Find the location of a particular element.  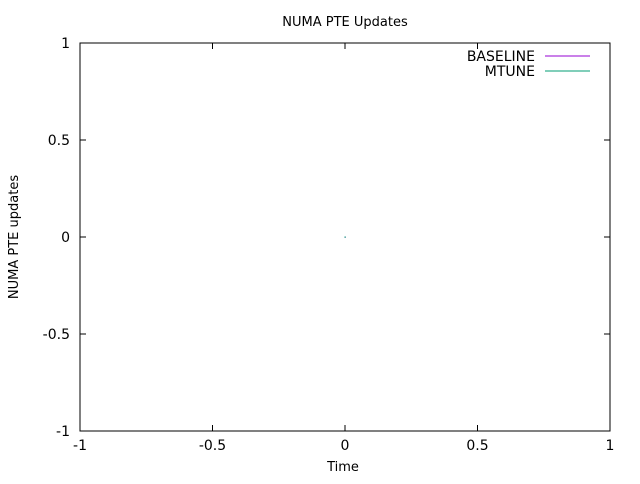

x-tick-label: -1 is located at coordinates (80, 446).